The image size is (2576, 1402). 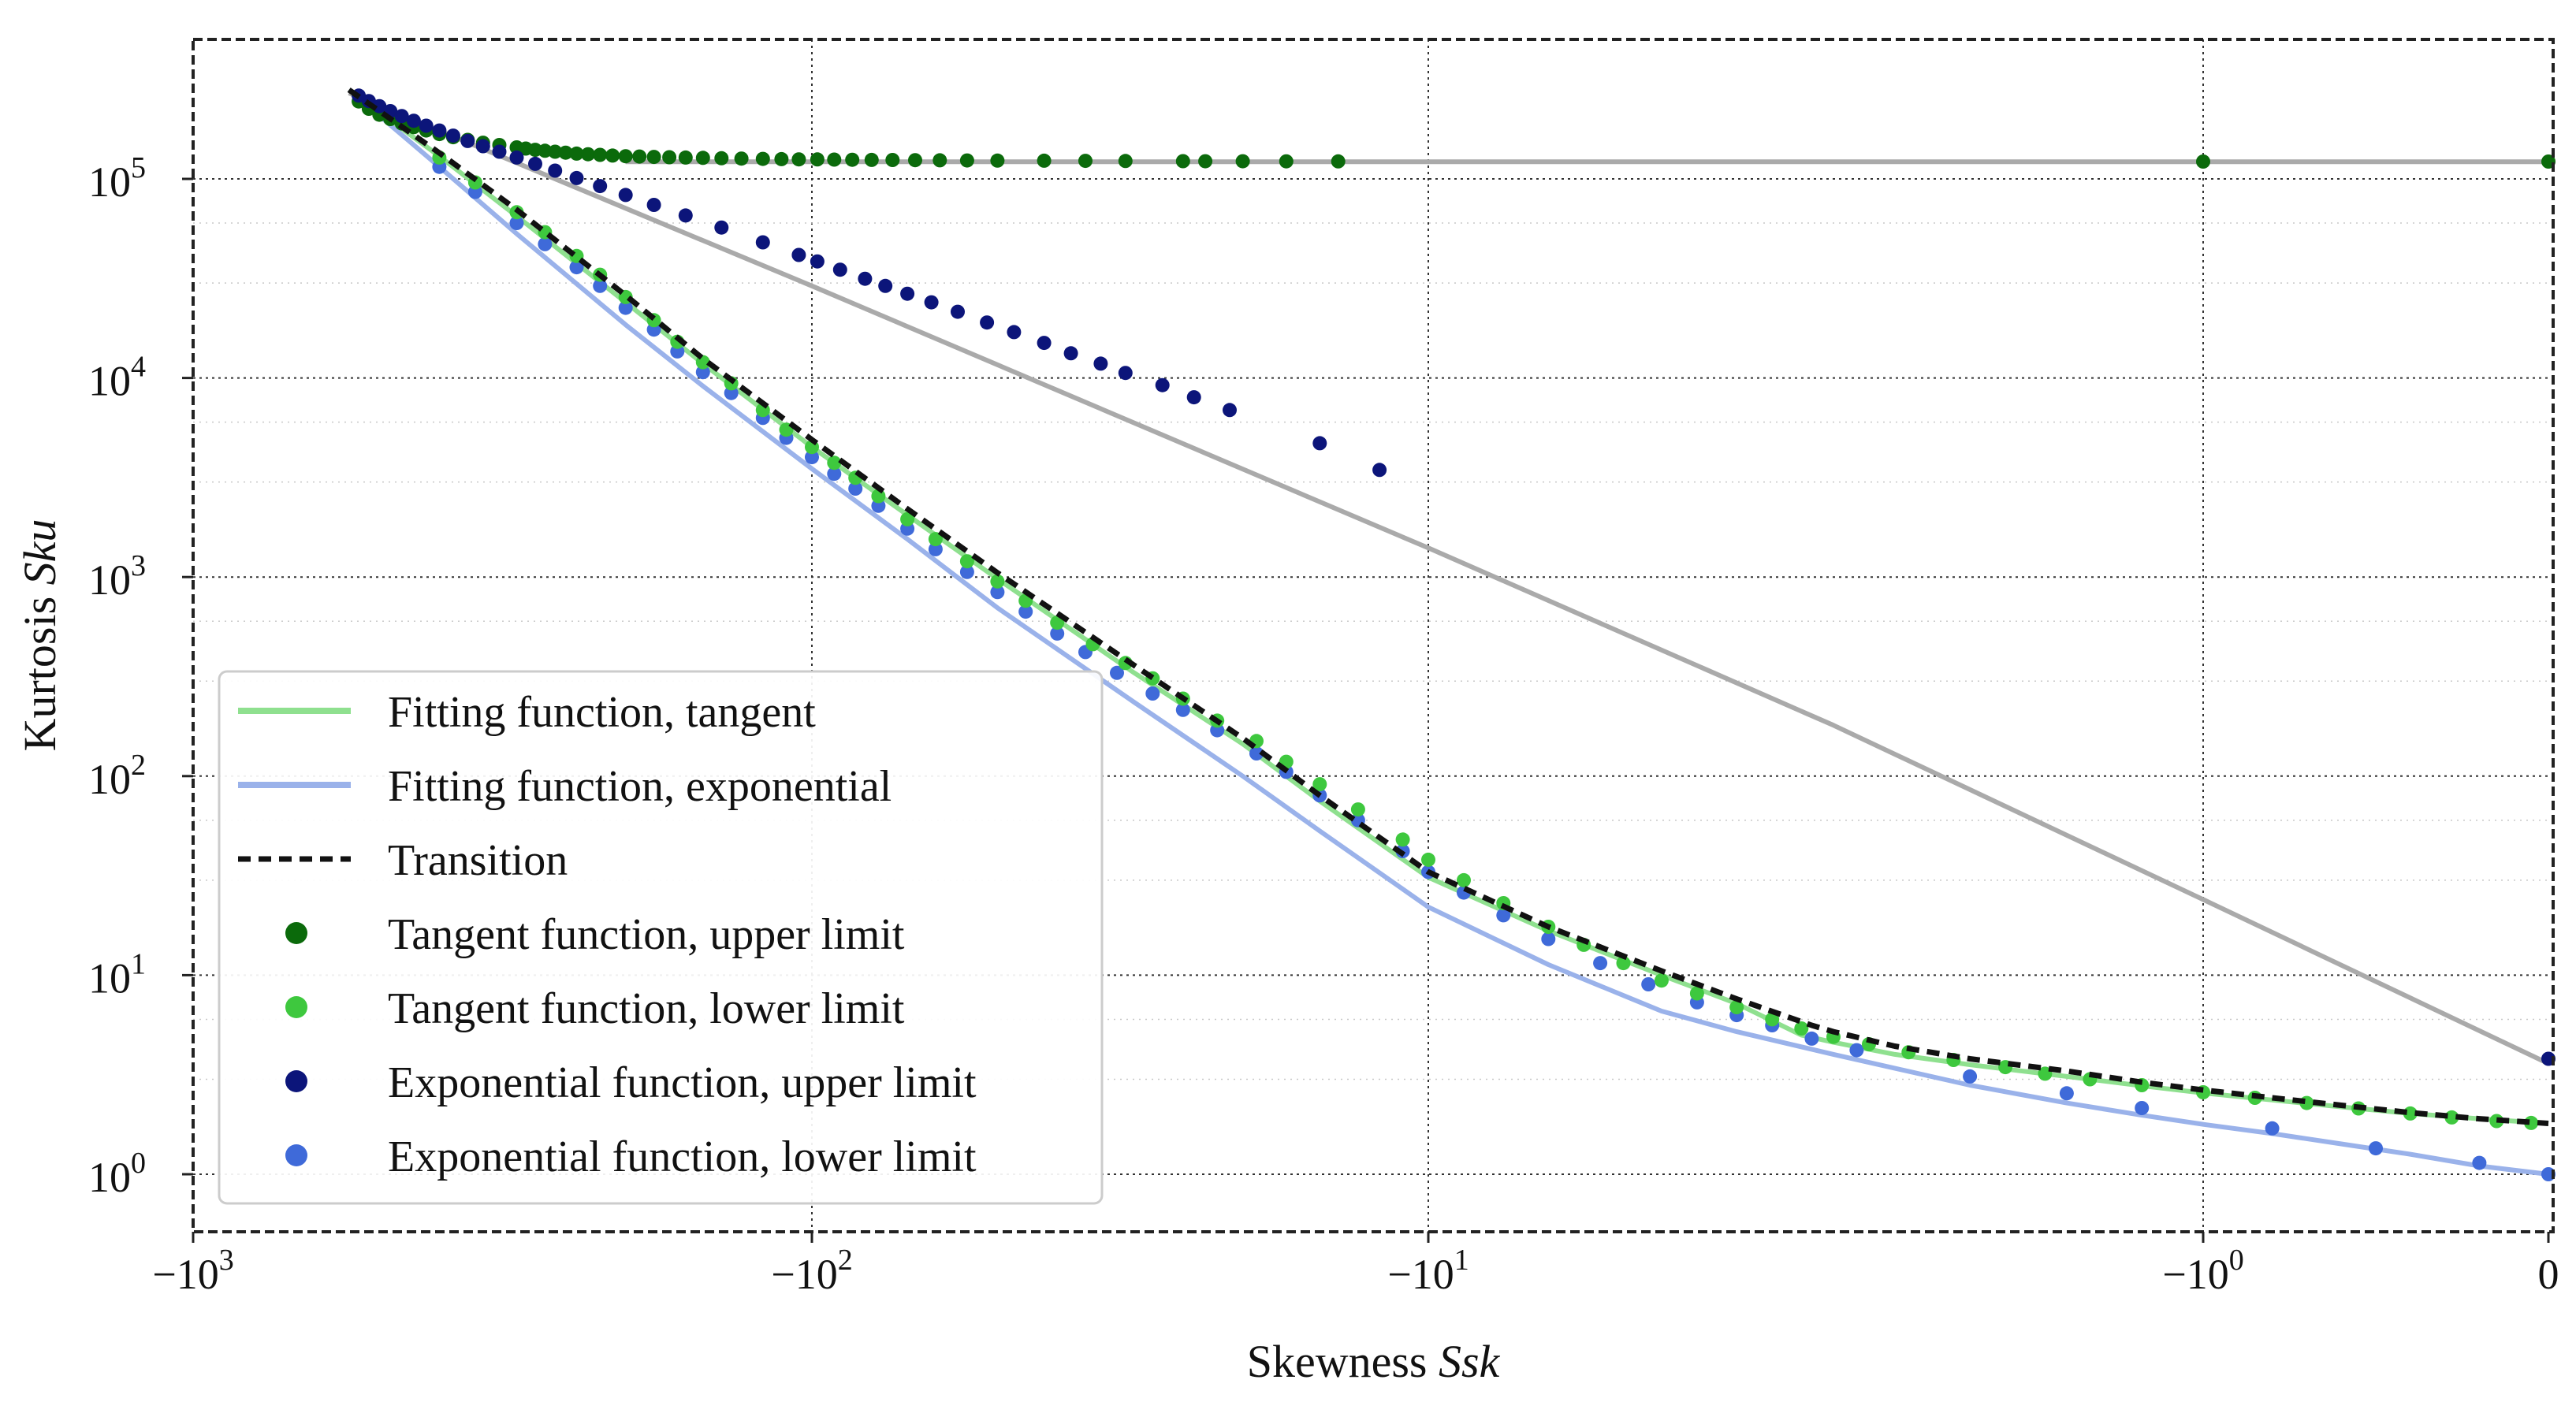 I want to click on x-tick-label: −103, so click(x=192, y=1271).